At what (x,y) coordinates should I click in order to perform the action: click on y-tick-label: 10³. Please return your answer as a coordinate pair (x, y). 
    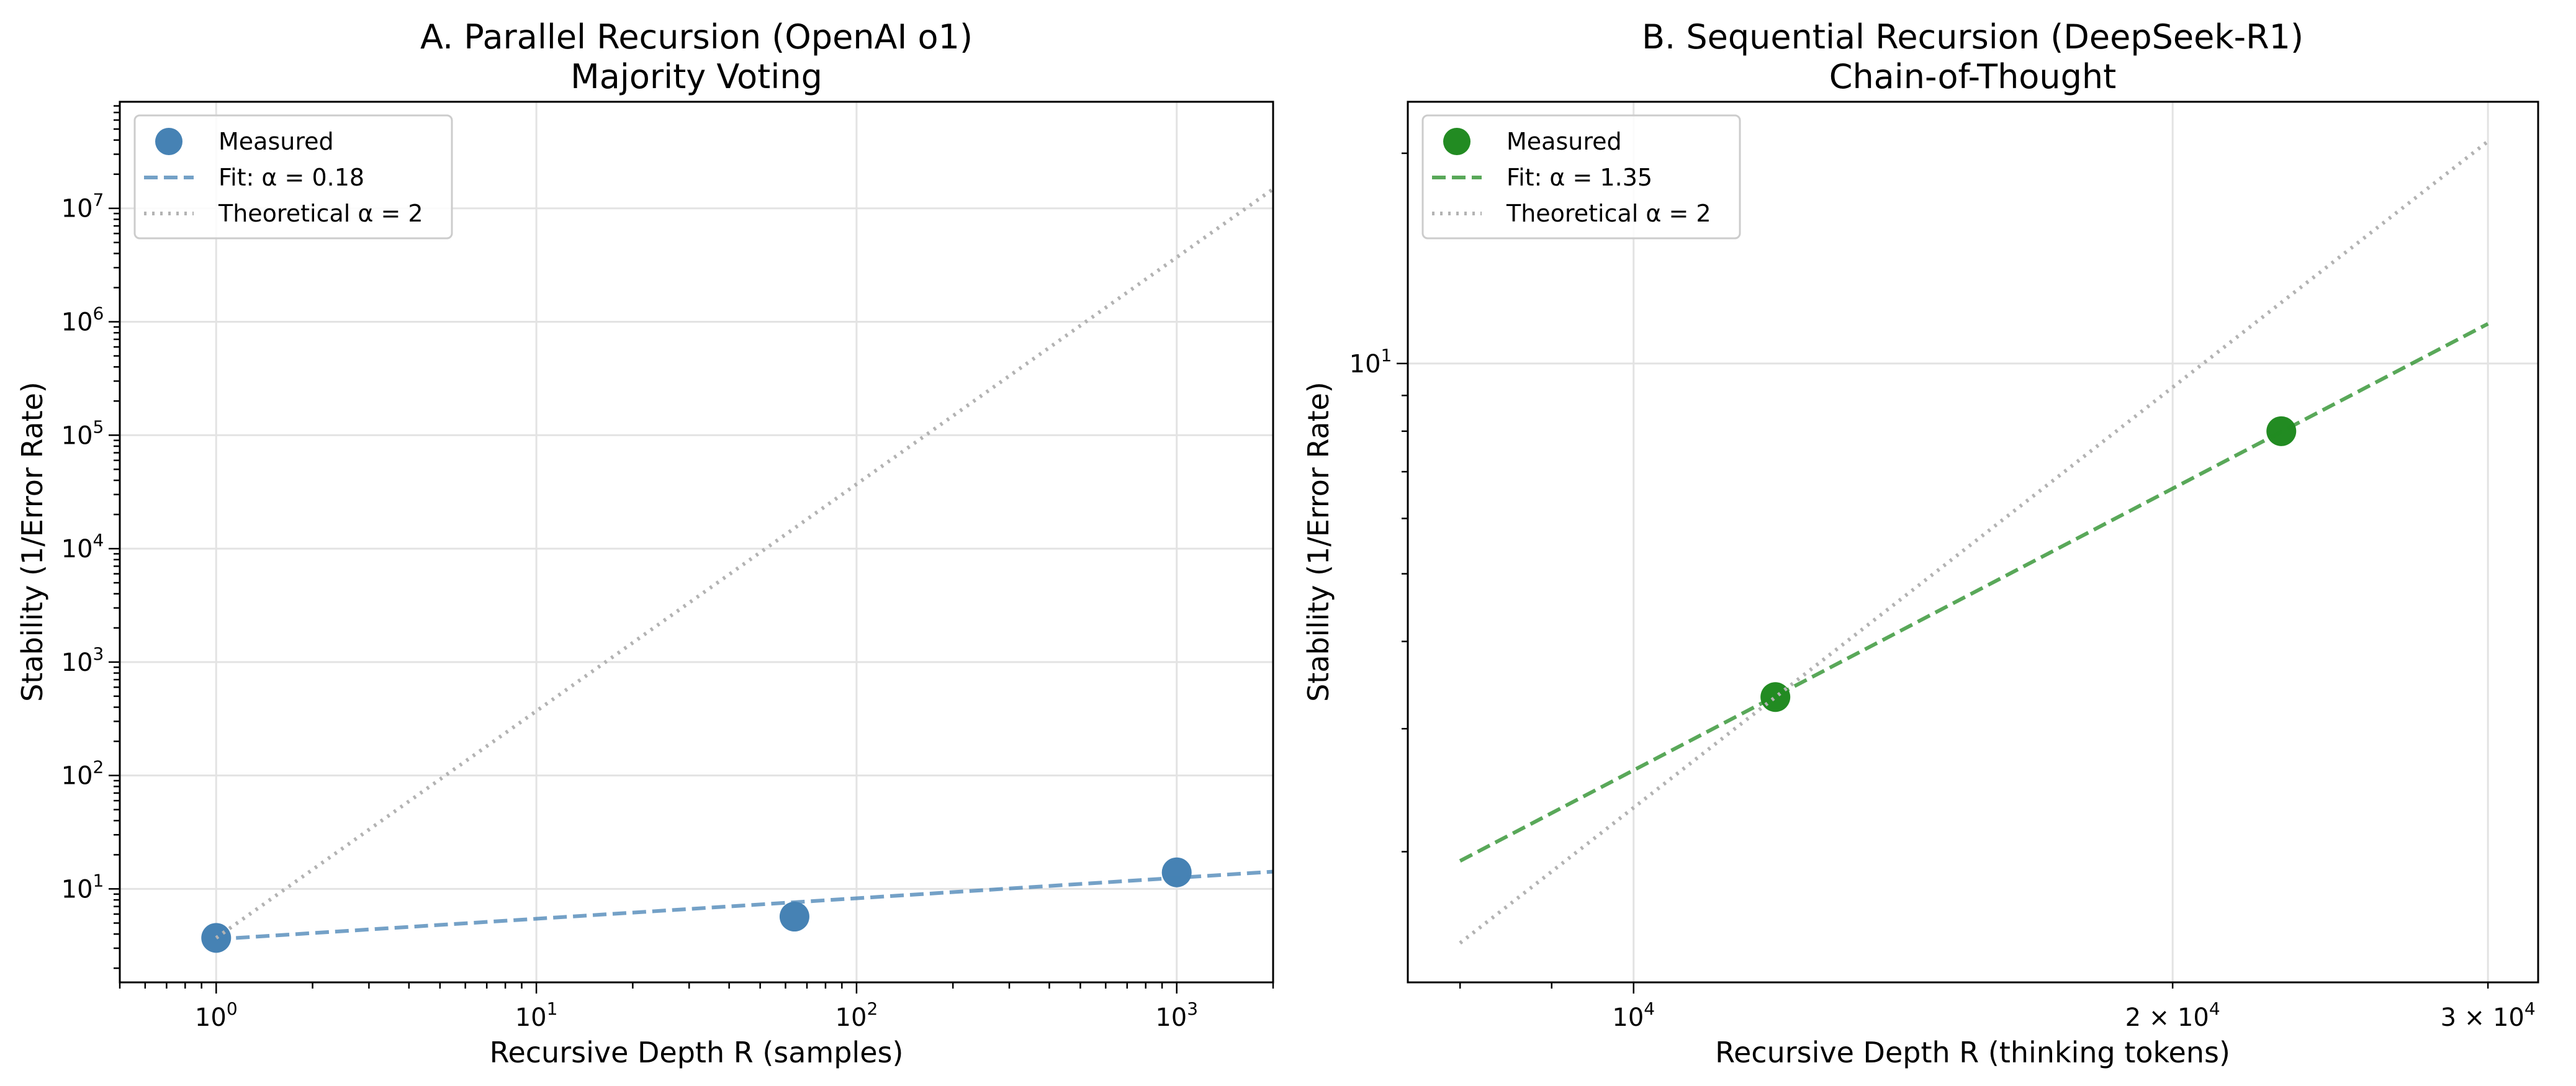
    Looking at the image, I should click on (82, 660).